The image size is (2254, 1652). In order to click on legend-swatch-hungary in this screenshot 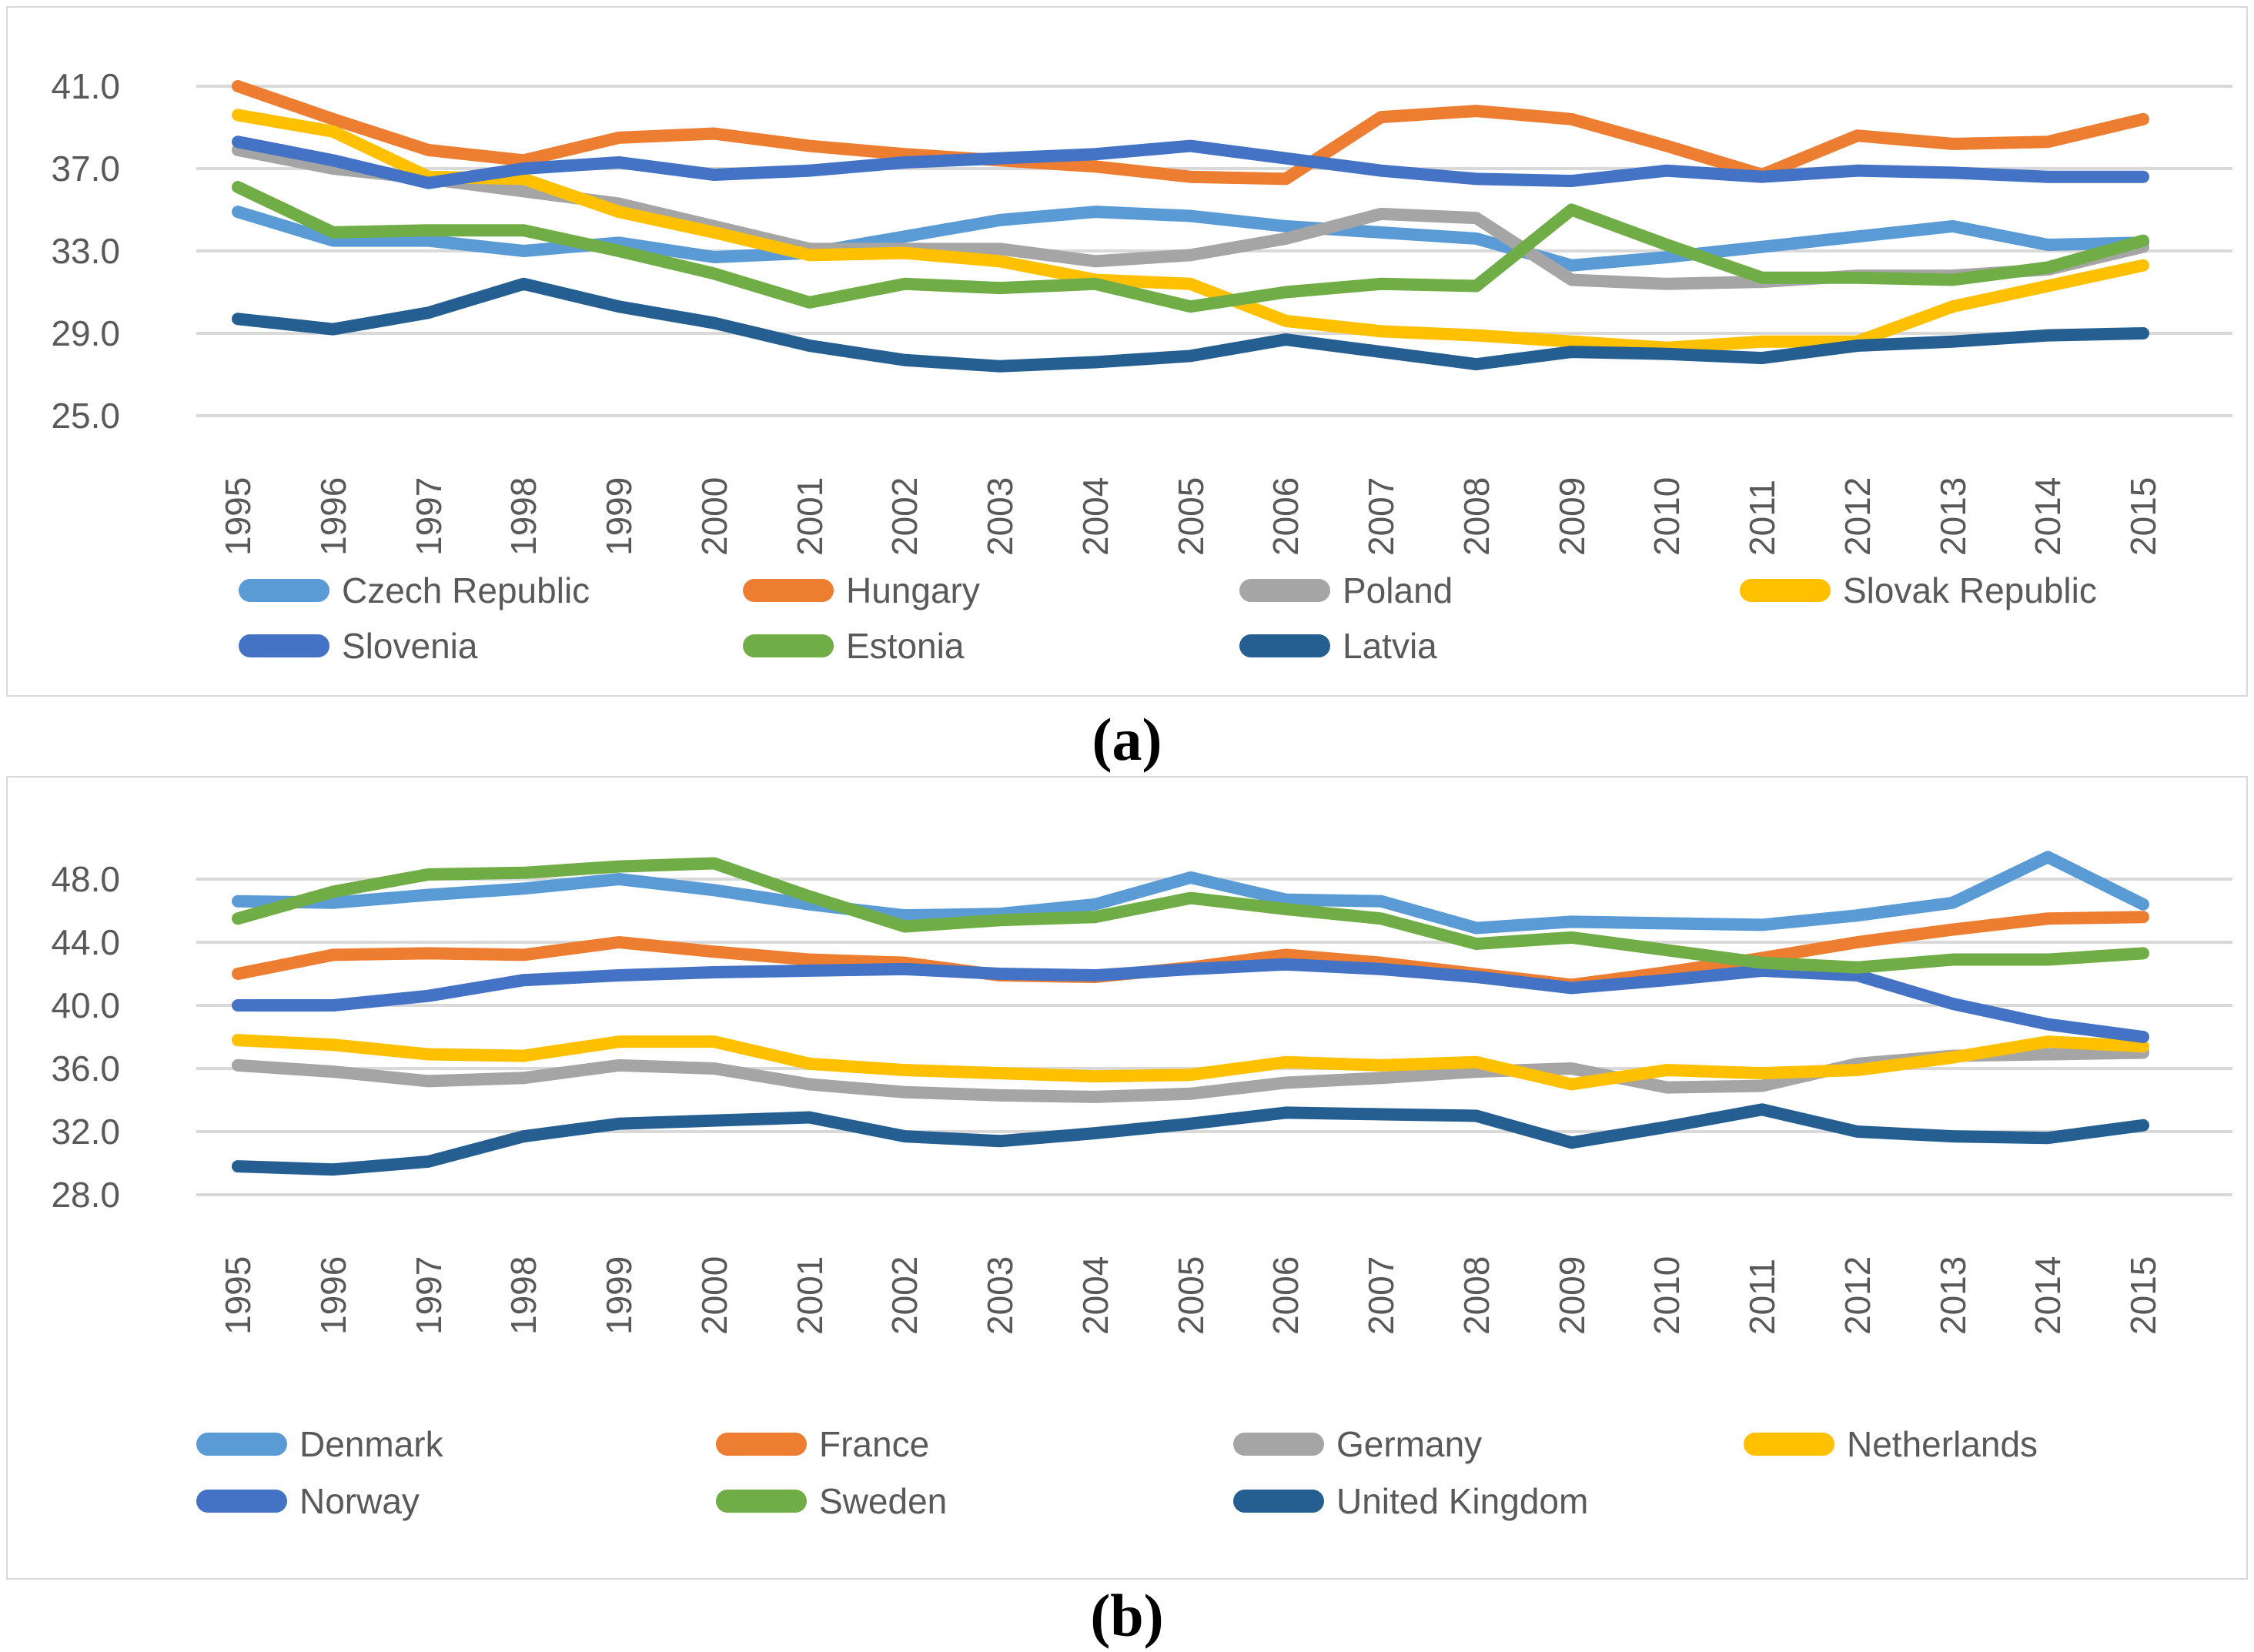, I will do `click(789, 590)`.